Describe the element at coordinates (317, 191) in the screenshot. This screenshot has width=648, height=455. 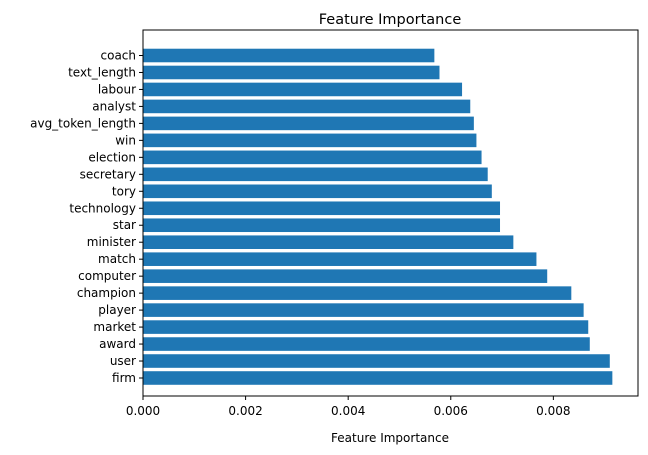
I see `bar-tory` at that location.